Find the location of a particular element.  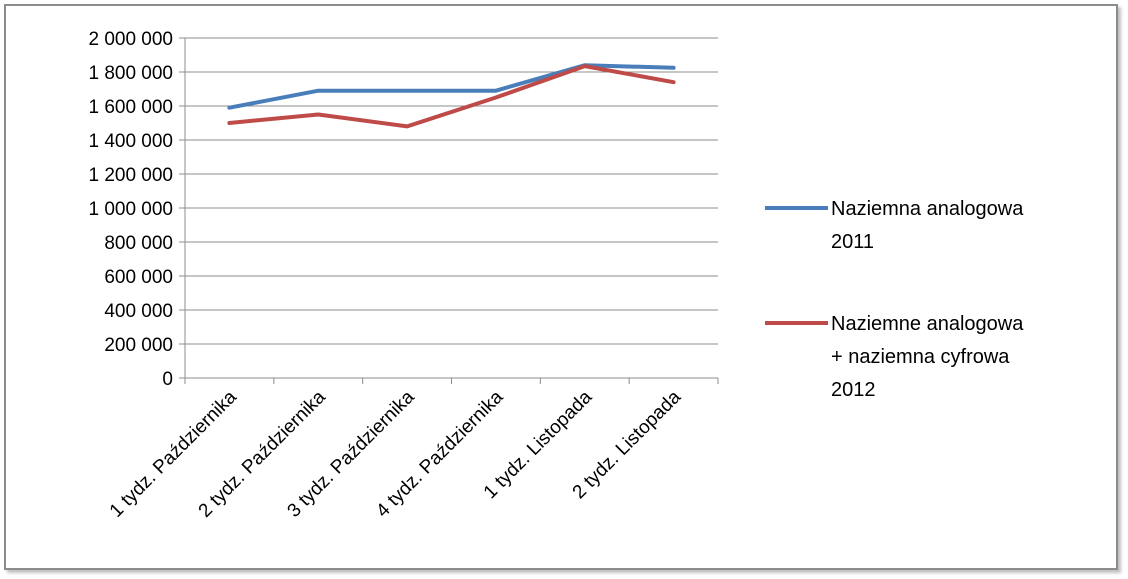

legend-label-2: Naziemne analogowa is located at coordinates (927, 324).